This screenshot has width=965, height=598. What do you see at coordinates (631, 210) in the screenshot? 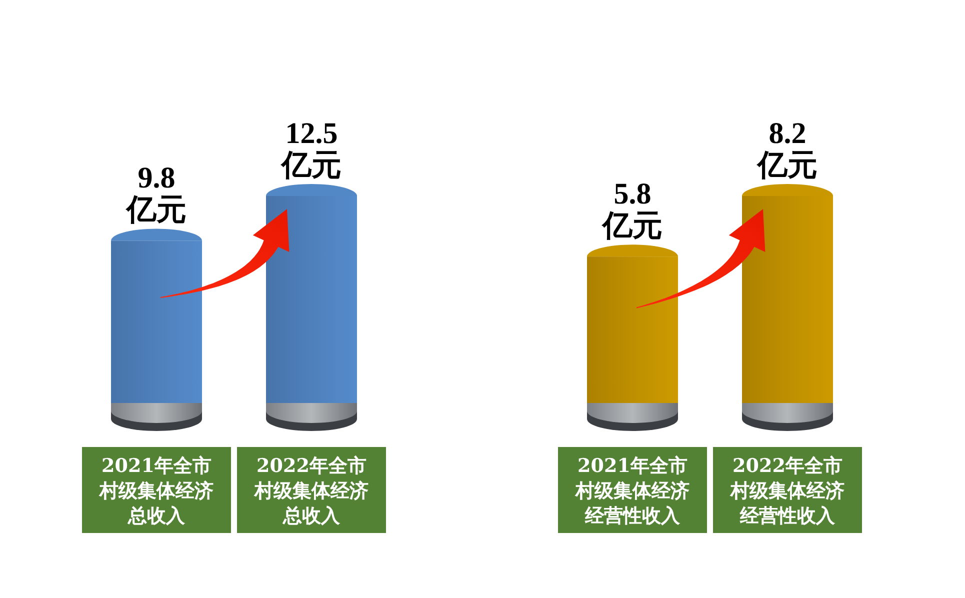
I see `data-label: 5.8 亿元` at bounding box center [631, 210].